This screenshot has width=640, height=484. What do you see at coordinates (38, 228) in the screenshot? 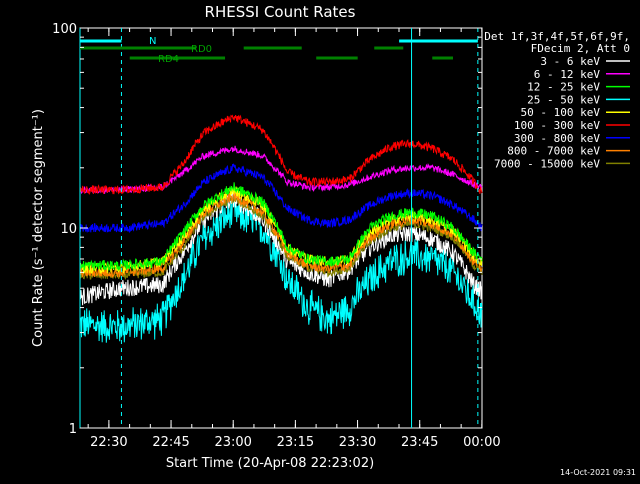
I see `y-axis-label: Count Rate (s⁻¹ detector segment⁻¹)` at bounding box center [38, 228].